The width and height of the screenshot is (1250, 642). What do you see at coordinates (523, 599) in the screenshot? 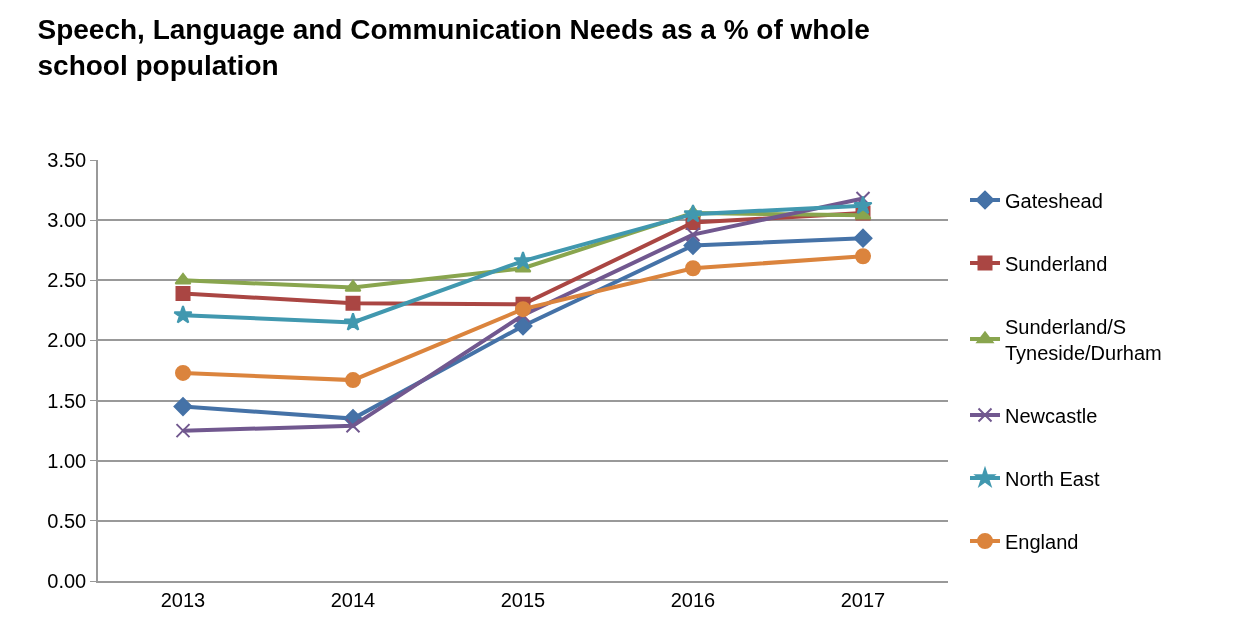
I see `x-tick-label: 2015` at bounding box center [523, 599].